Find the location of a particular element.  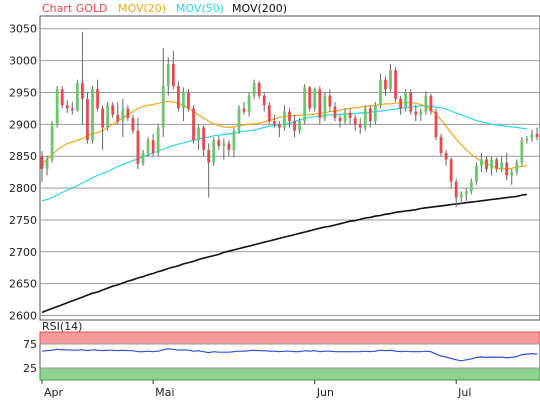

chart-legend: Chart GOLD MOV(20) MOV(50) MOV(200) is located at coordinates (164, 8).